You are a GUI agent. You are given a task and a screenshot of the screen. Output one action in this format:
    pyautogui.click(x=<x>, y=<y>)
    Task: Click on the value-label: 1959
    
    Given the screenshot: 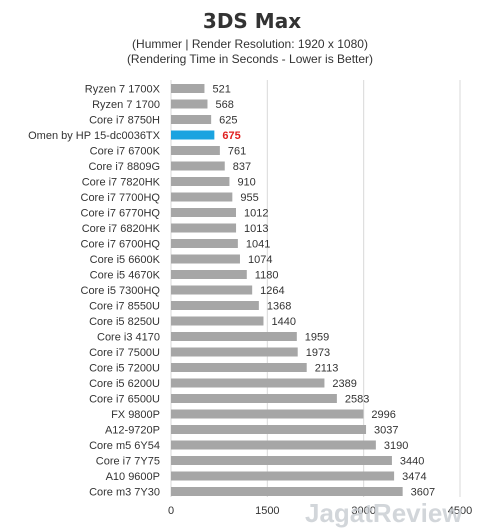 What is the action you would take?
    pyautogui.click(x=317, y=338)
    